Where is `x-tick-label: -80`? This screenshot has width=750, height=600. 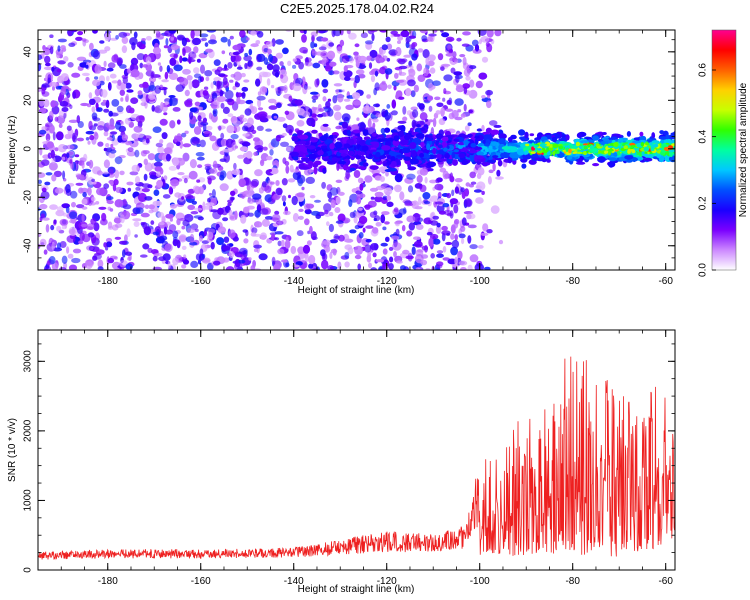 x-tick-label: -80 is located at coordinates (572, 281).